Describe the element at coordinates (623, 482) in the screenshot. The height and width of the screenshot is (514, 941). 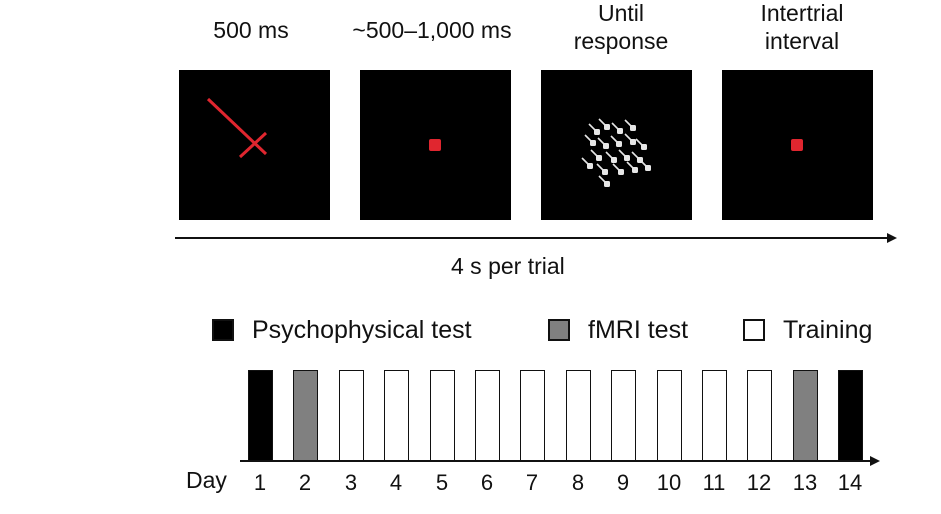
I see `day-number-9: 9` at that location.